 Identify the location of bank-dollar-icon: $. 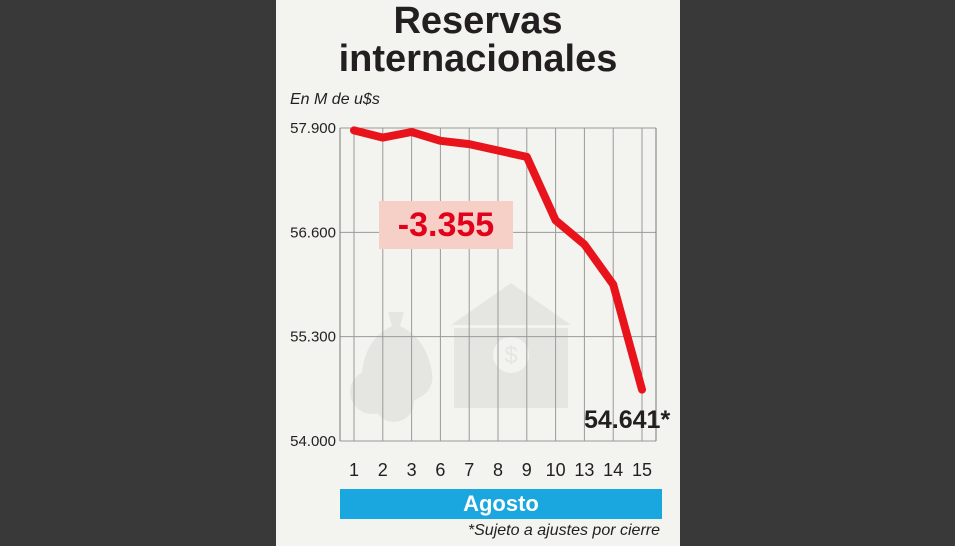
(511, 345).